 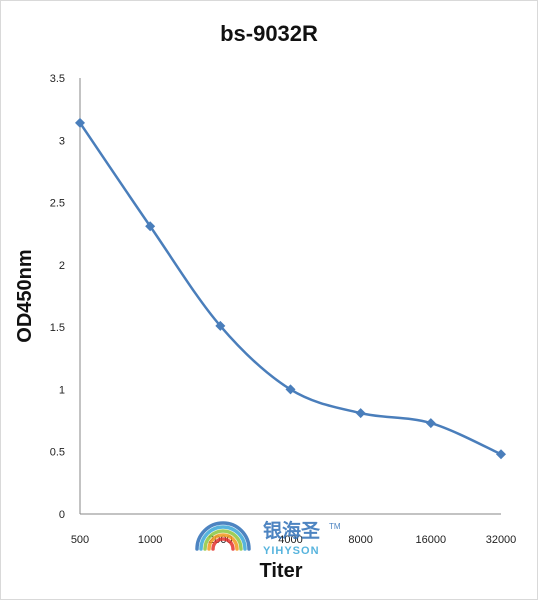 What do you see at coordinates (360, 540) in the screenshot?
I see `x-tick-label: 8000` at bounding box center [360, 540].